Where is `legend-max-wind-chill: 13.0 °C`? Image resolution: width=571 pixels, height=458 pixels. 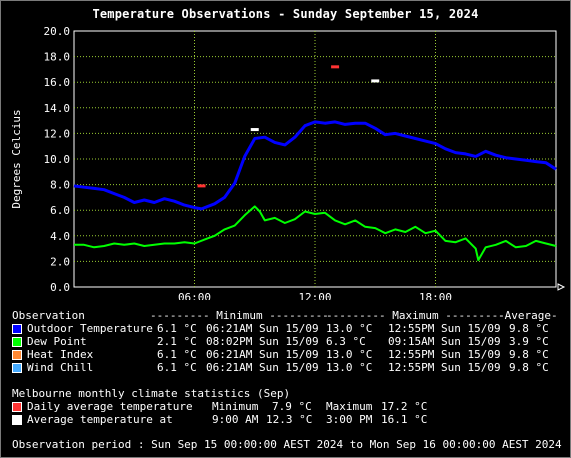
legend-max-wind-chill: 13.0 °C is located at coordinates (349, 367).